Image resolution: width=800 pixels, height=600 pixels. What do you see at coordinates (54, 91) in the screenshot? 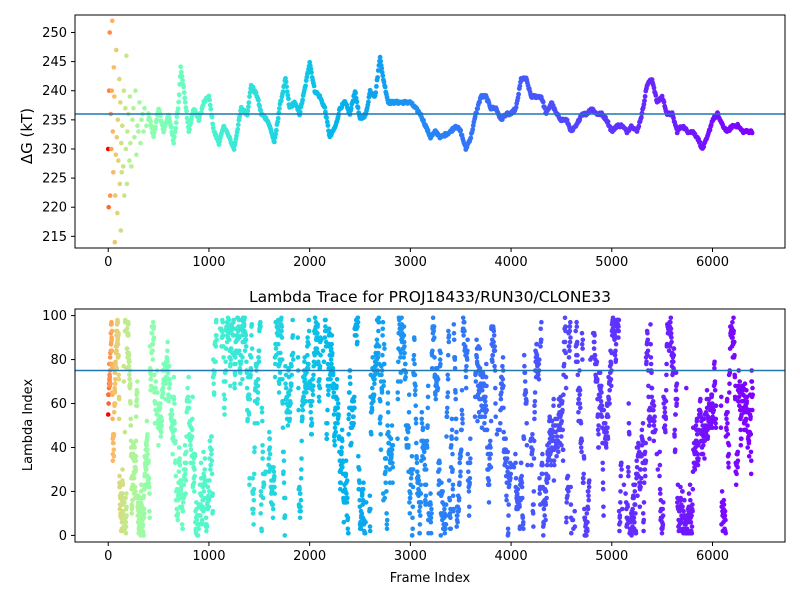
I see `delta-g-y-tick-label: 240` at bounding box center [54, 91].